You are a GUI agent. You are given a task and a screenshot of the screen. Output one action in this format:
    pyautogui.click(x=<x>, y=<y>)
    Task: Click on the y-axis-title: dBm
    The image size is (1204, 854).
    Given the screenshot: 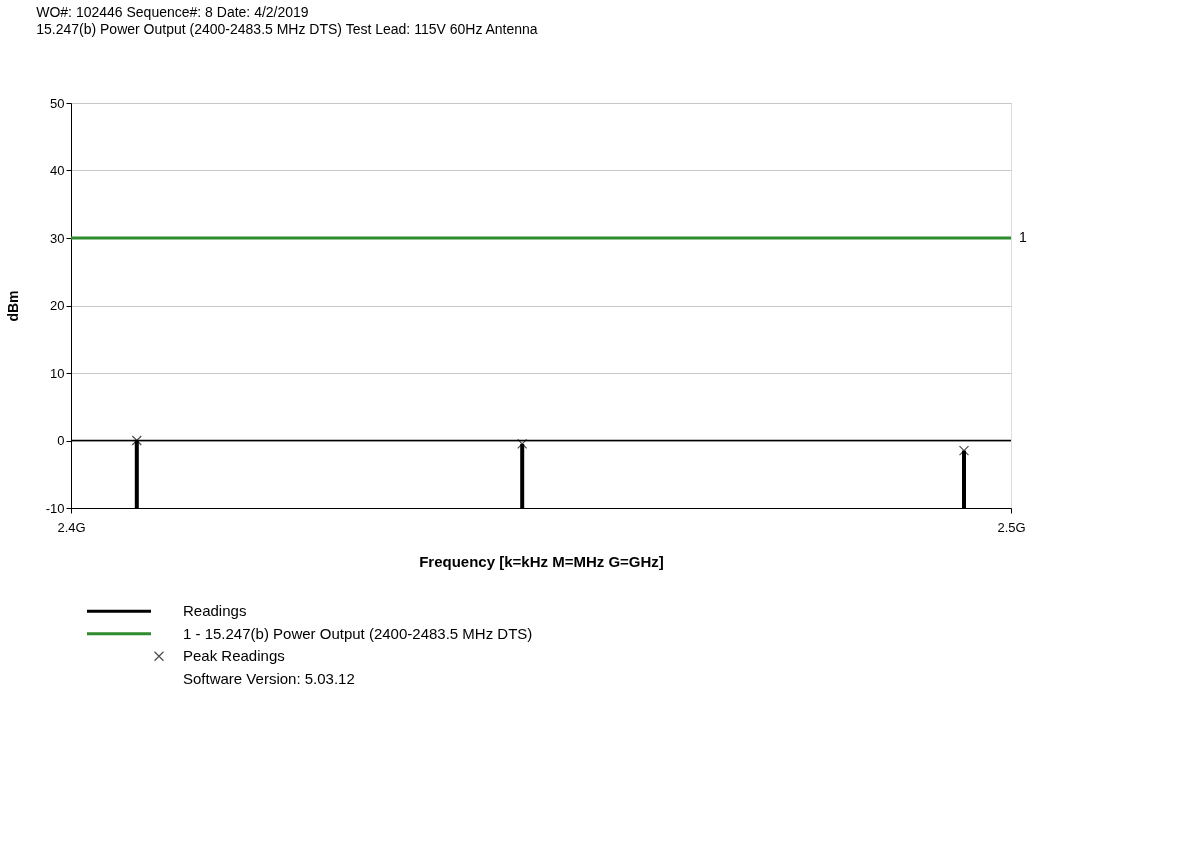 What is the action you would take?
    pyautogui.click(x=12, y=306)
    